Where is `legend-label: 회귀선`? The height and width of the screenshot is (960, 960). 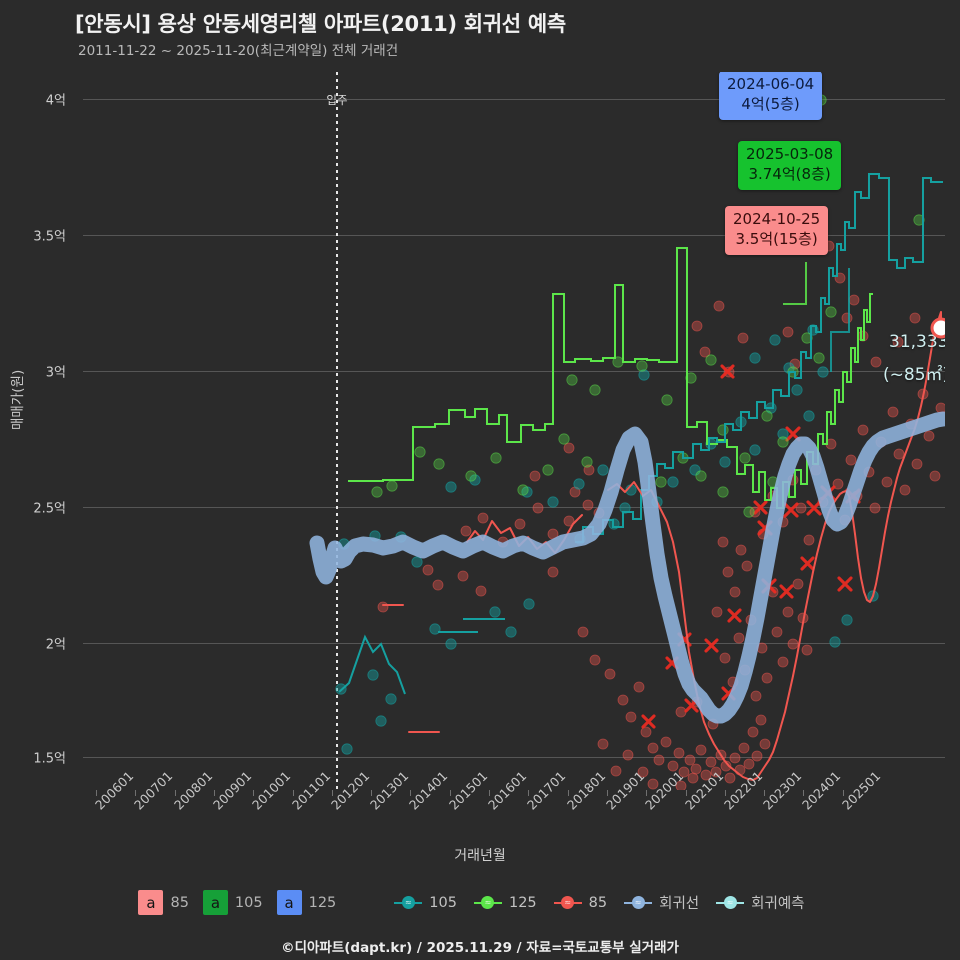 legend-label: 회귀선 is located at coordinates (679, 904).